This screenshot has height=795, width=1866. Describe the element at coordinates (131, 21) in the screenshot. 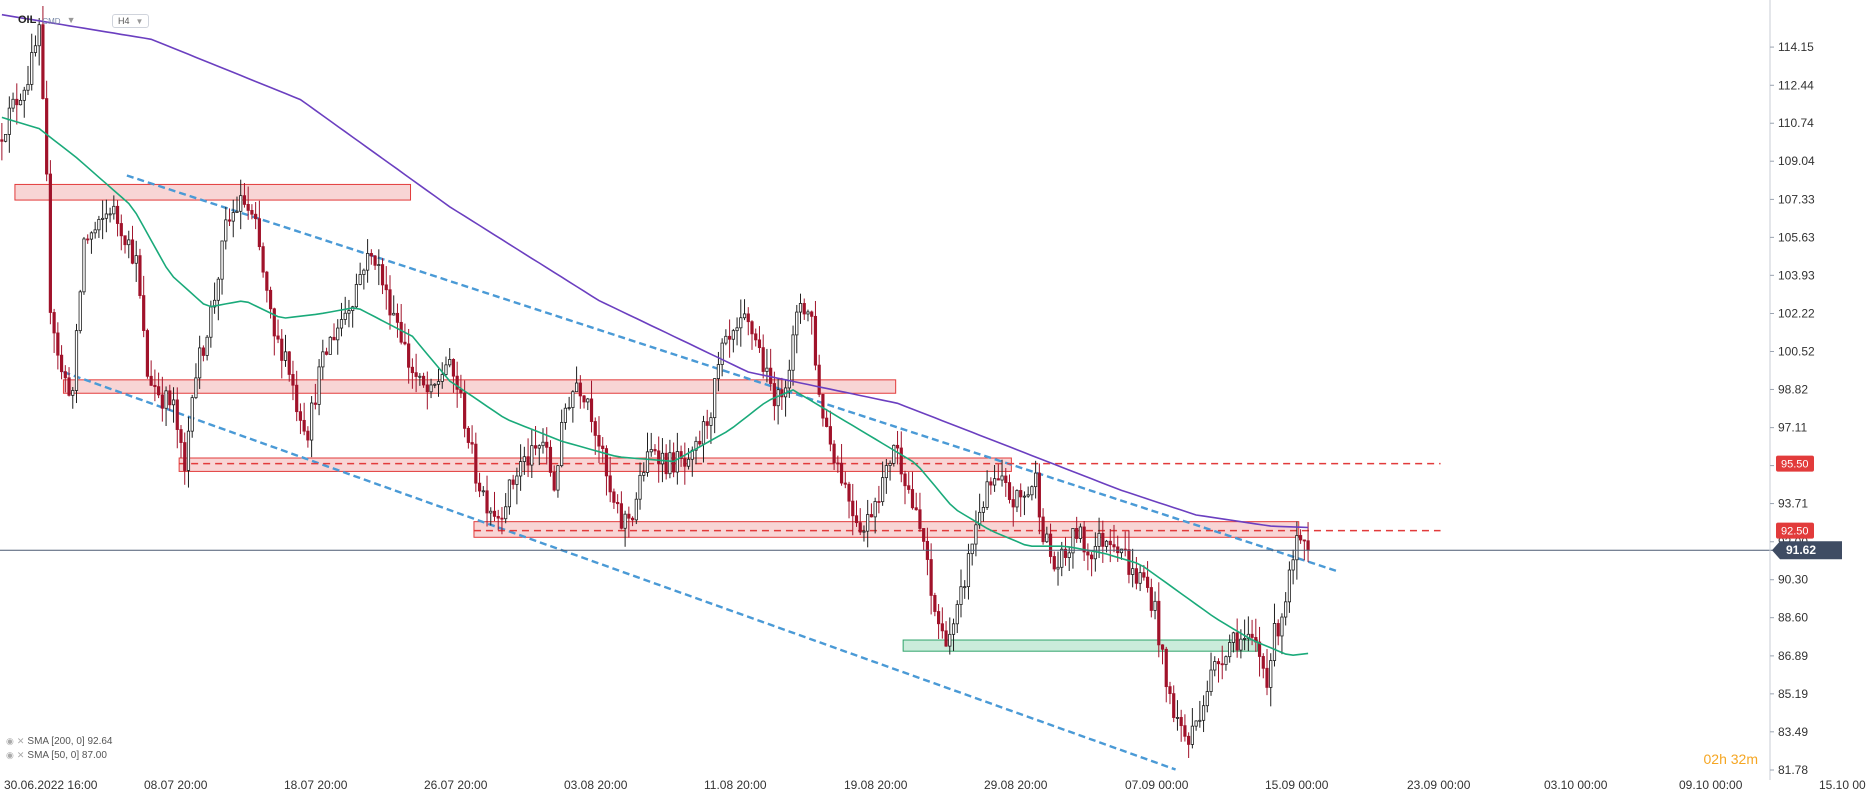

I see `timeframe-selector: H4 ▼` at that location.